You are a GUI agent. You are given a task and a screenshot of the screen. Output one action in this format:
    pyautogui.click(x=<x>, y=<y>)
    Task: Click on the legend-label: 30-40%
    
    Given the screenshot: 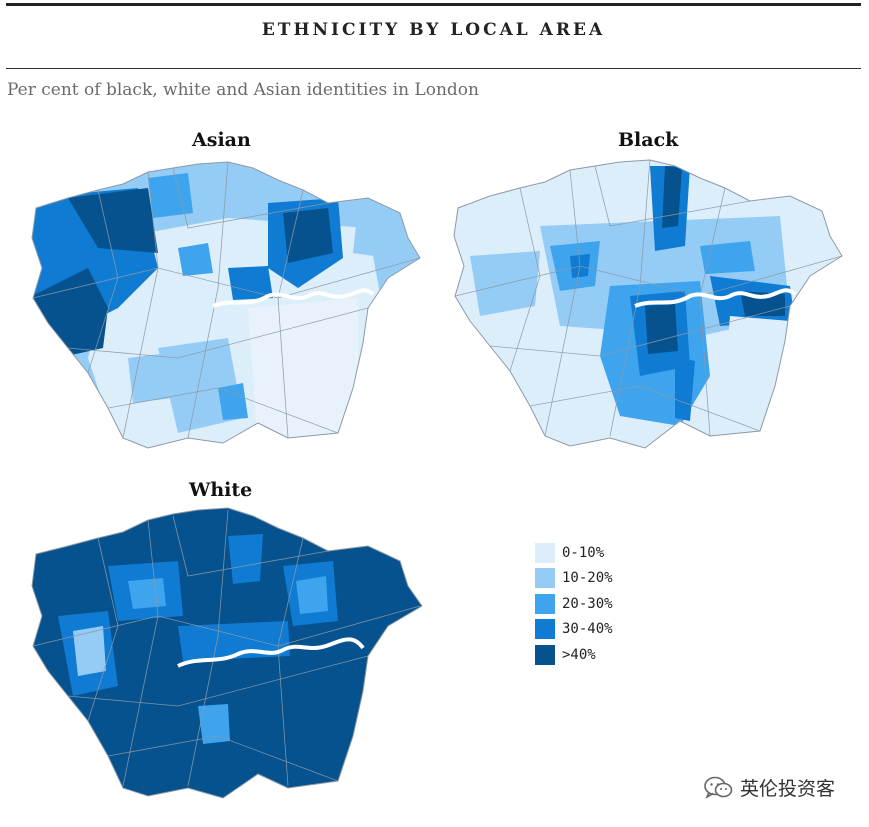 What is the action you would take?
    pyautogui.click(x=587, y=629)
    